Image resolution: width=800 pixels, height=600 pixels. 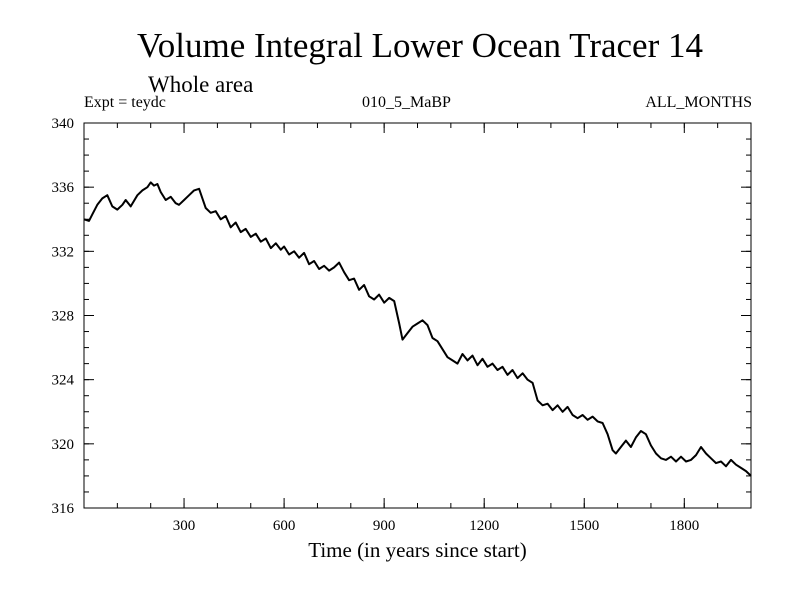 What do you see at coordinates (63, 124) in the screenshot?
I see `y-tick-label: 340` at bounding box center [63, 124].